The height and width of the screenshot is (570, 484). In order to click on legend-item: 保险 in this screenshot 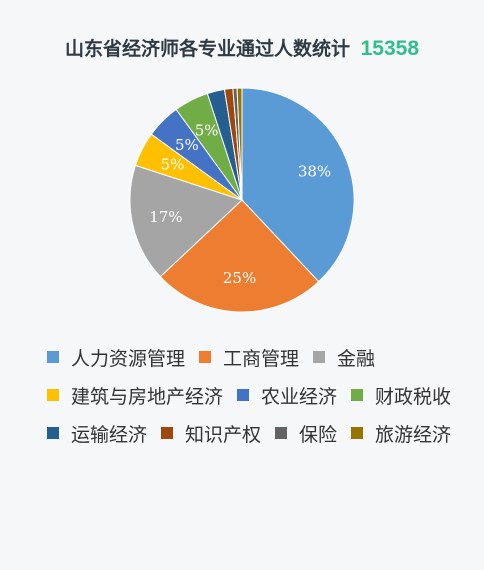, I will do `click(306, 433)`.